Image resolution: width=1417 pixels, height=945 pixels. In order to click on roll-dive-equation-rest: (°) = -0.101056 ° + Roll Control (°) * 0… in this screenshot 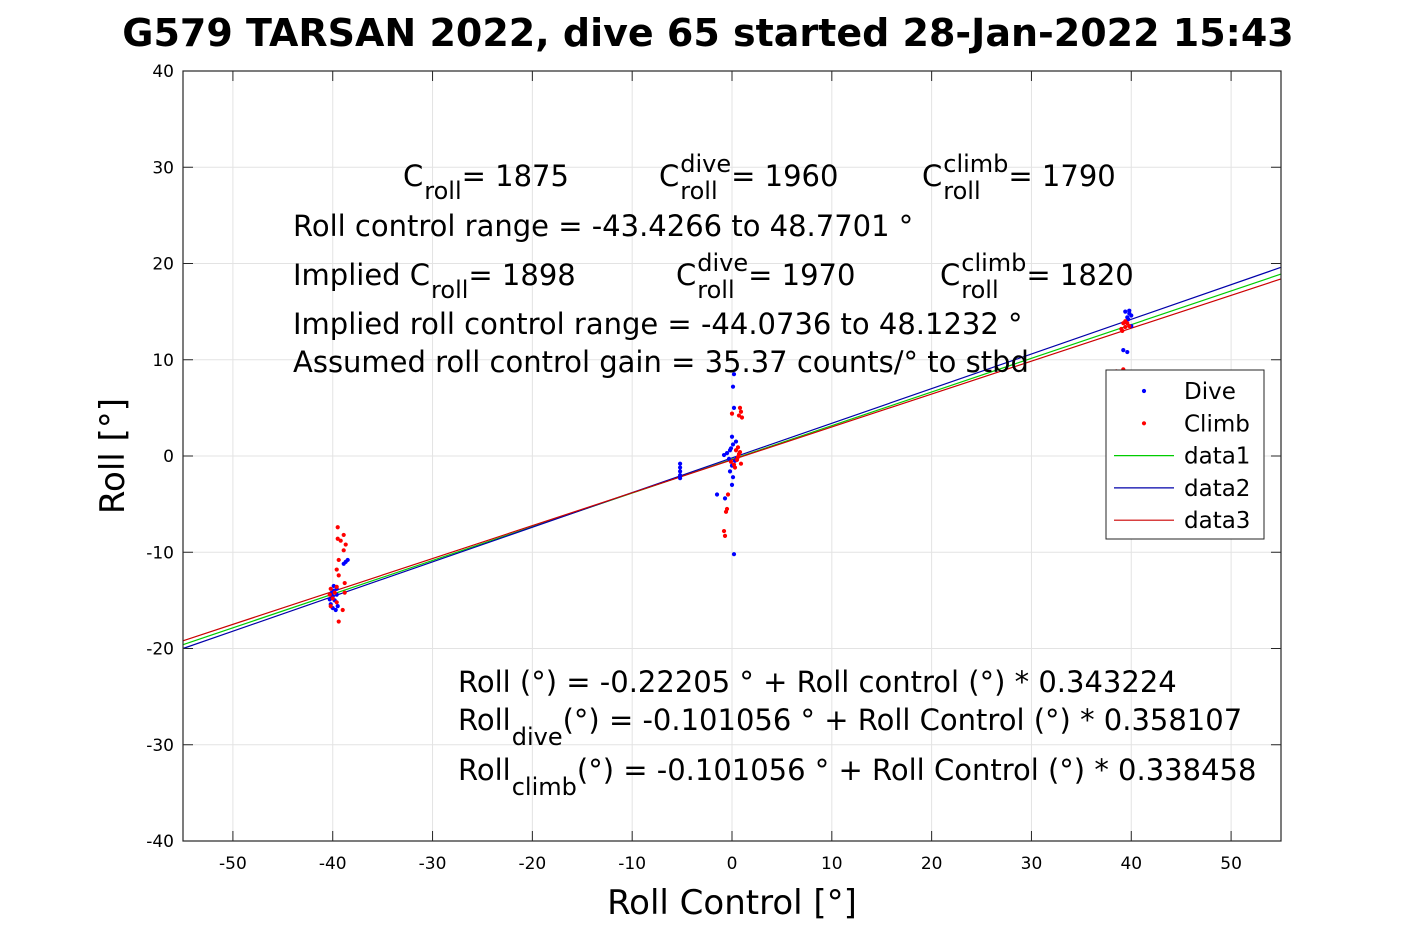, I will do `click(903, 720)`.